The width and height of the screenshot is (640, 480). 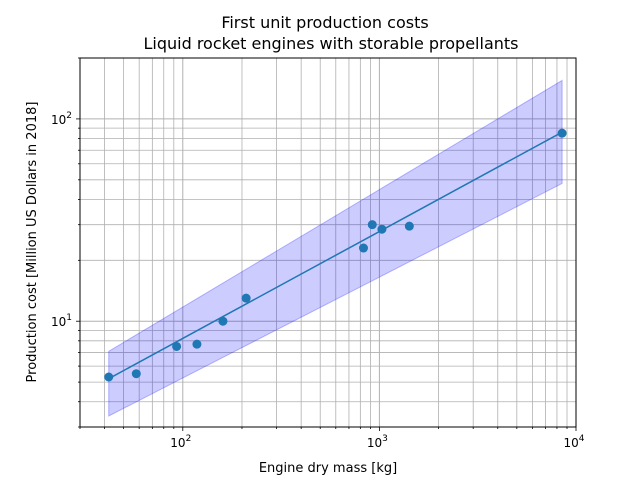 What do you see at coordinates (180, 442) in the screenshot?
I see `x-tick-label: 10²` at bounding box center [180, 442].